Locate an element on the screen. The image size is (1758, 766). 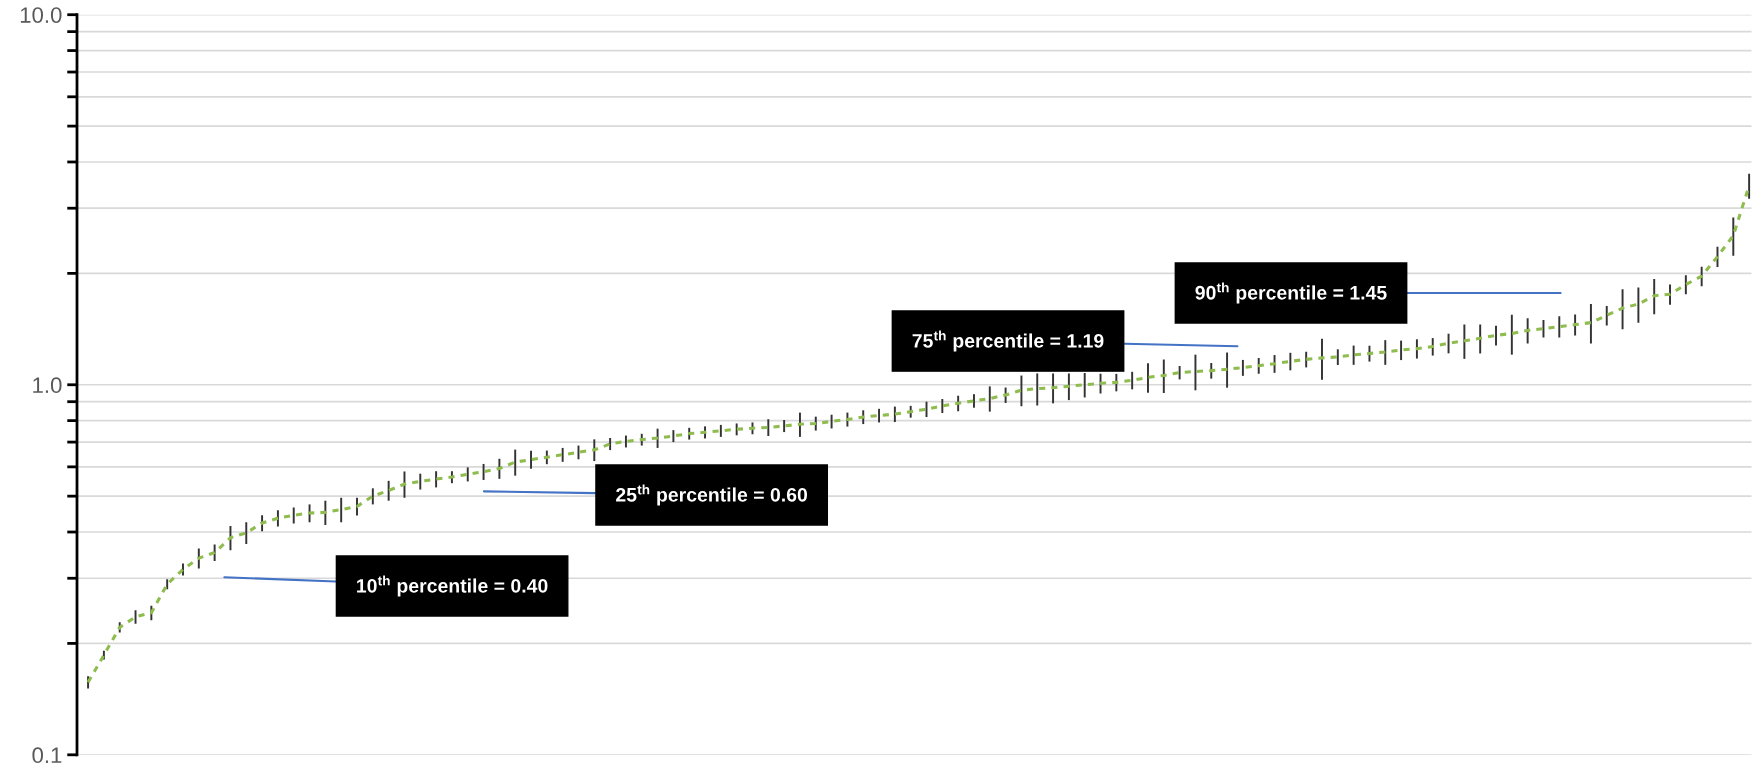
y-tick-label: 10.0 is located at coordinates (41, 15).